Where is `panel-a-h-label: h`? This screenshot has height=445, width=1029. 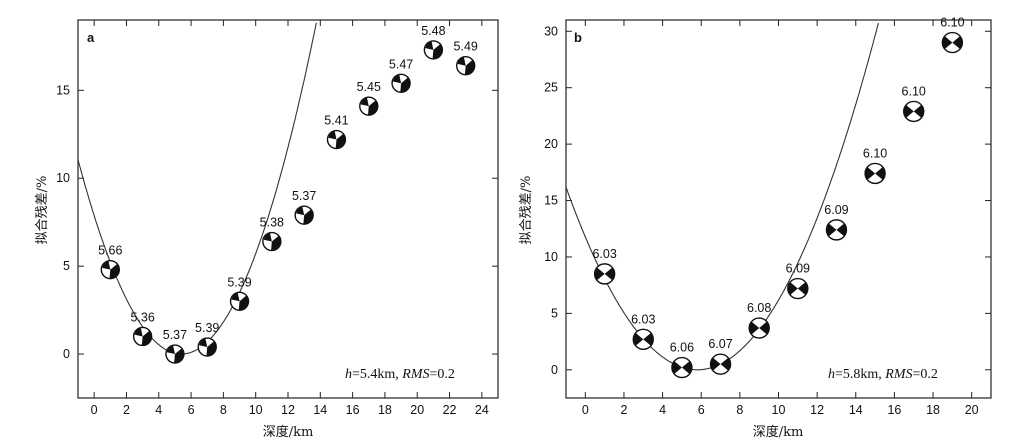 panel-a-h-label: h is located at coordinates (348, 374).